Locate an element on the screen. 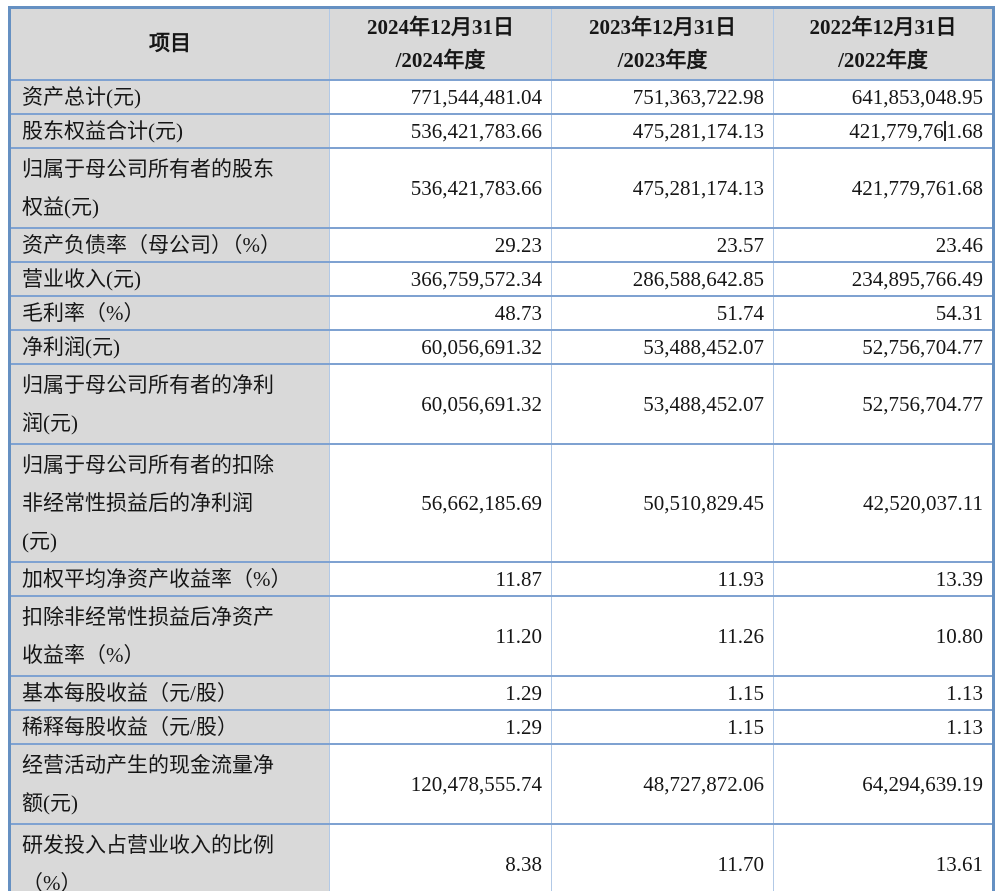 The image size is (1000, 891). row-value: 11.26 is located at coordinates (662, 635).